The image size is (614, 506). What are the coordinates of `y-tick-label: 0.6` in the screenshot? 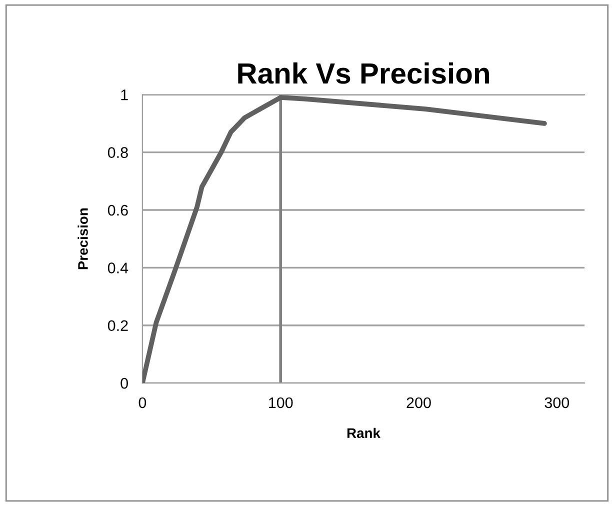 It's located at (118, 210).